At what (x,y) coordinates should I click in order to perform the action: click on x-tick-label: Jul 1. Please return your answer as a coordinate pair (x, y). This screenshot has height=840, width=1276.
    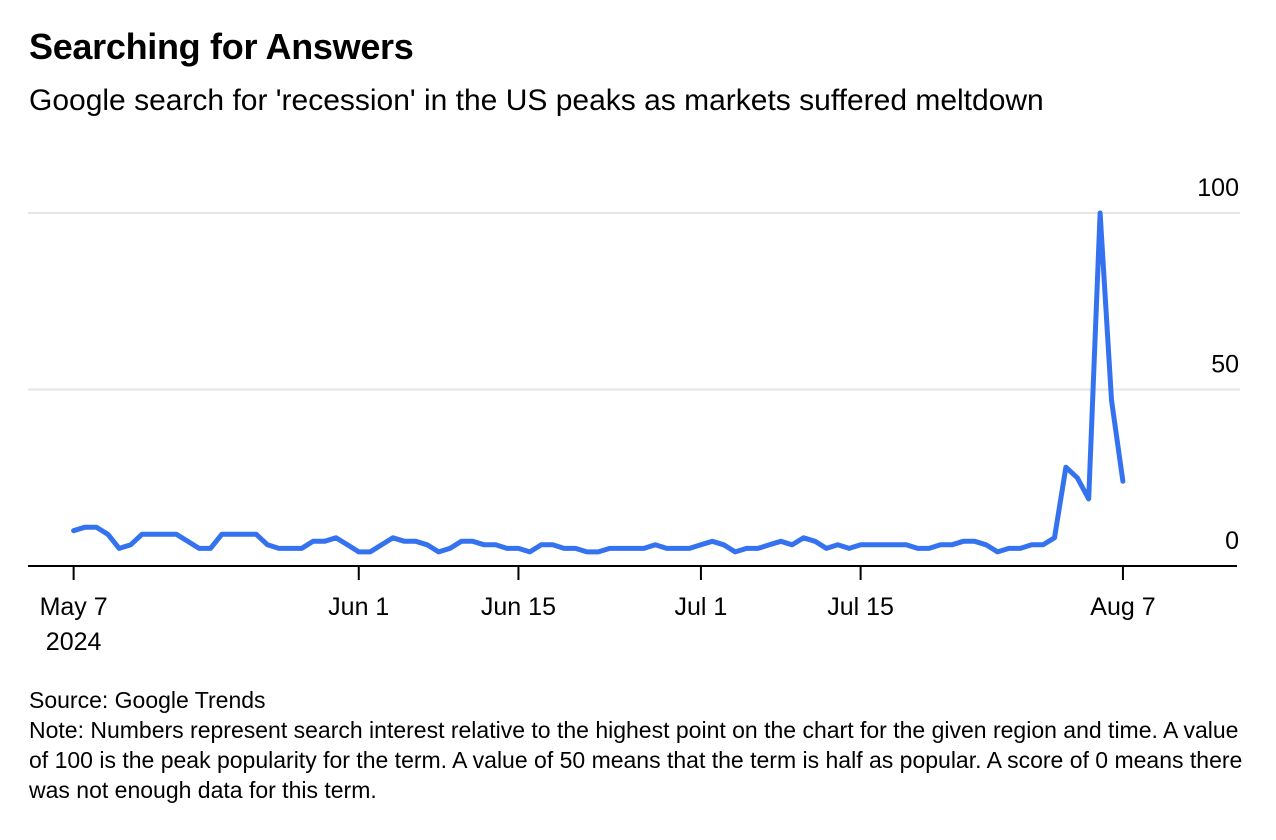
    Looking at the image, I should click on (701, 607).